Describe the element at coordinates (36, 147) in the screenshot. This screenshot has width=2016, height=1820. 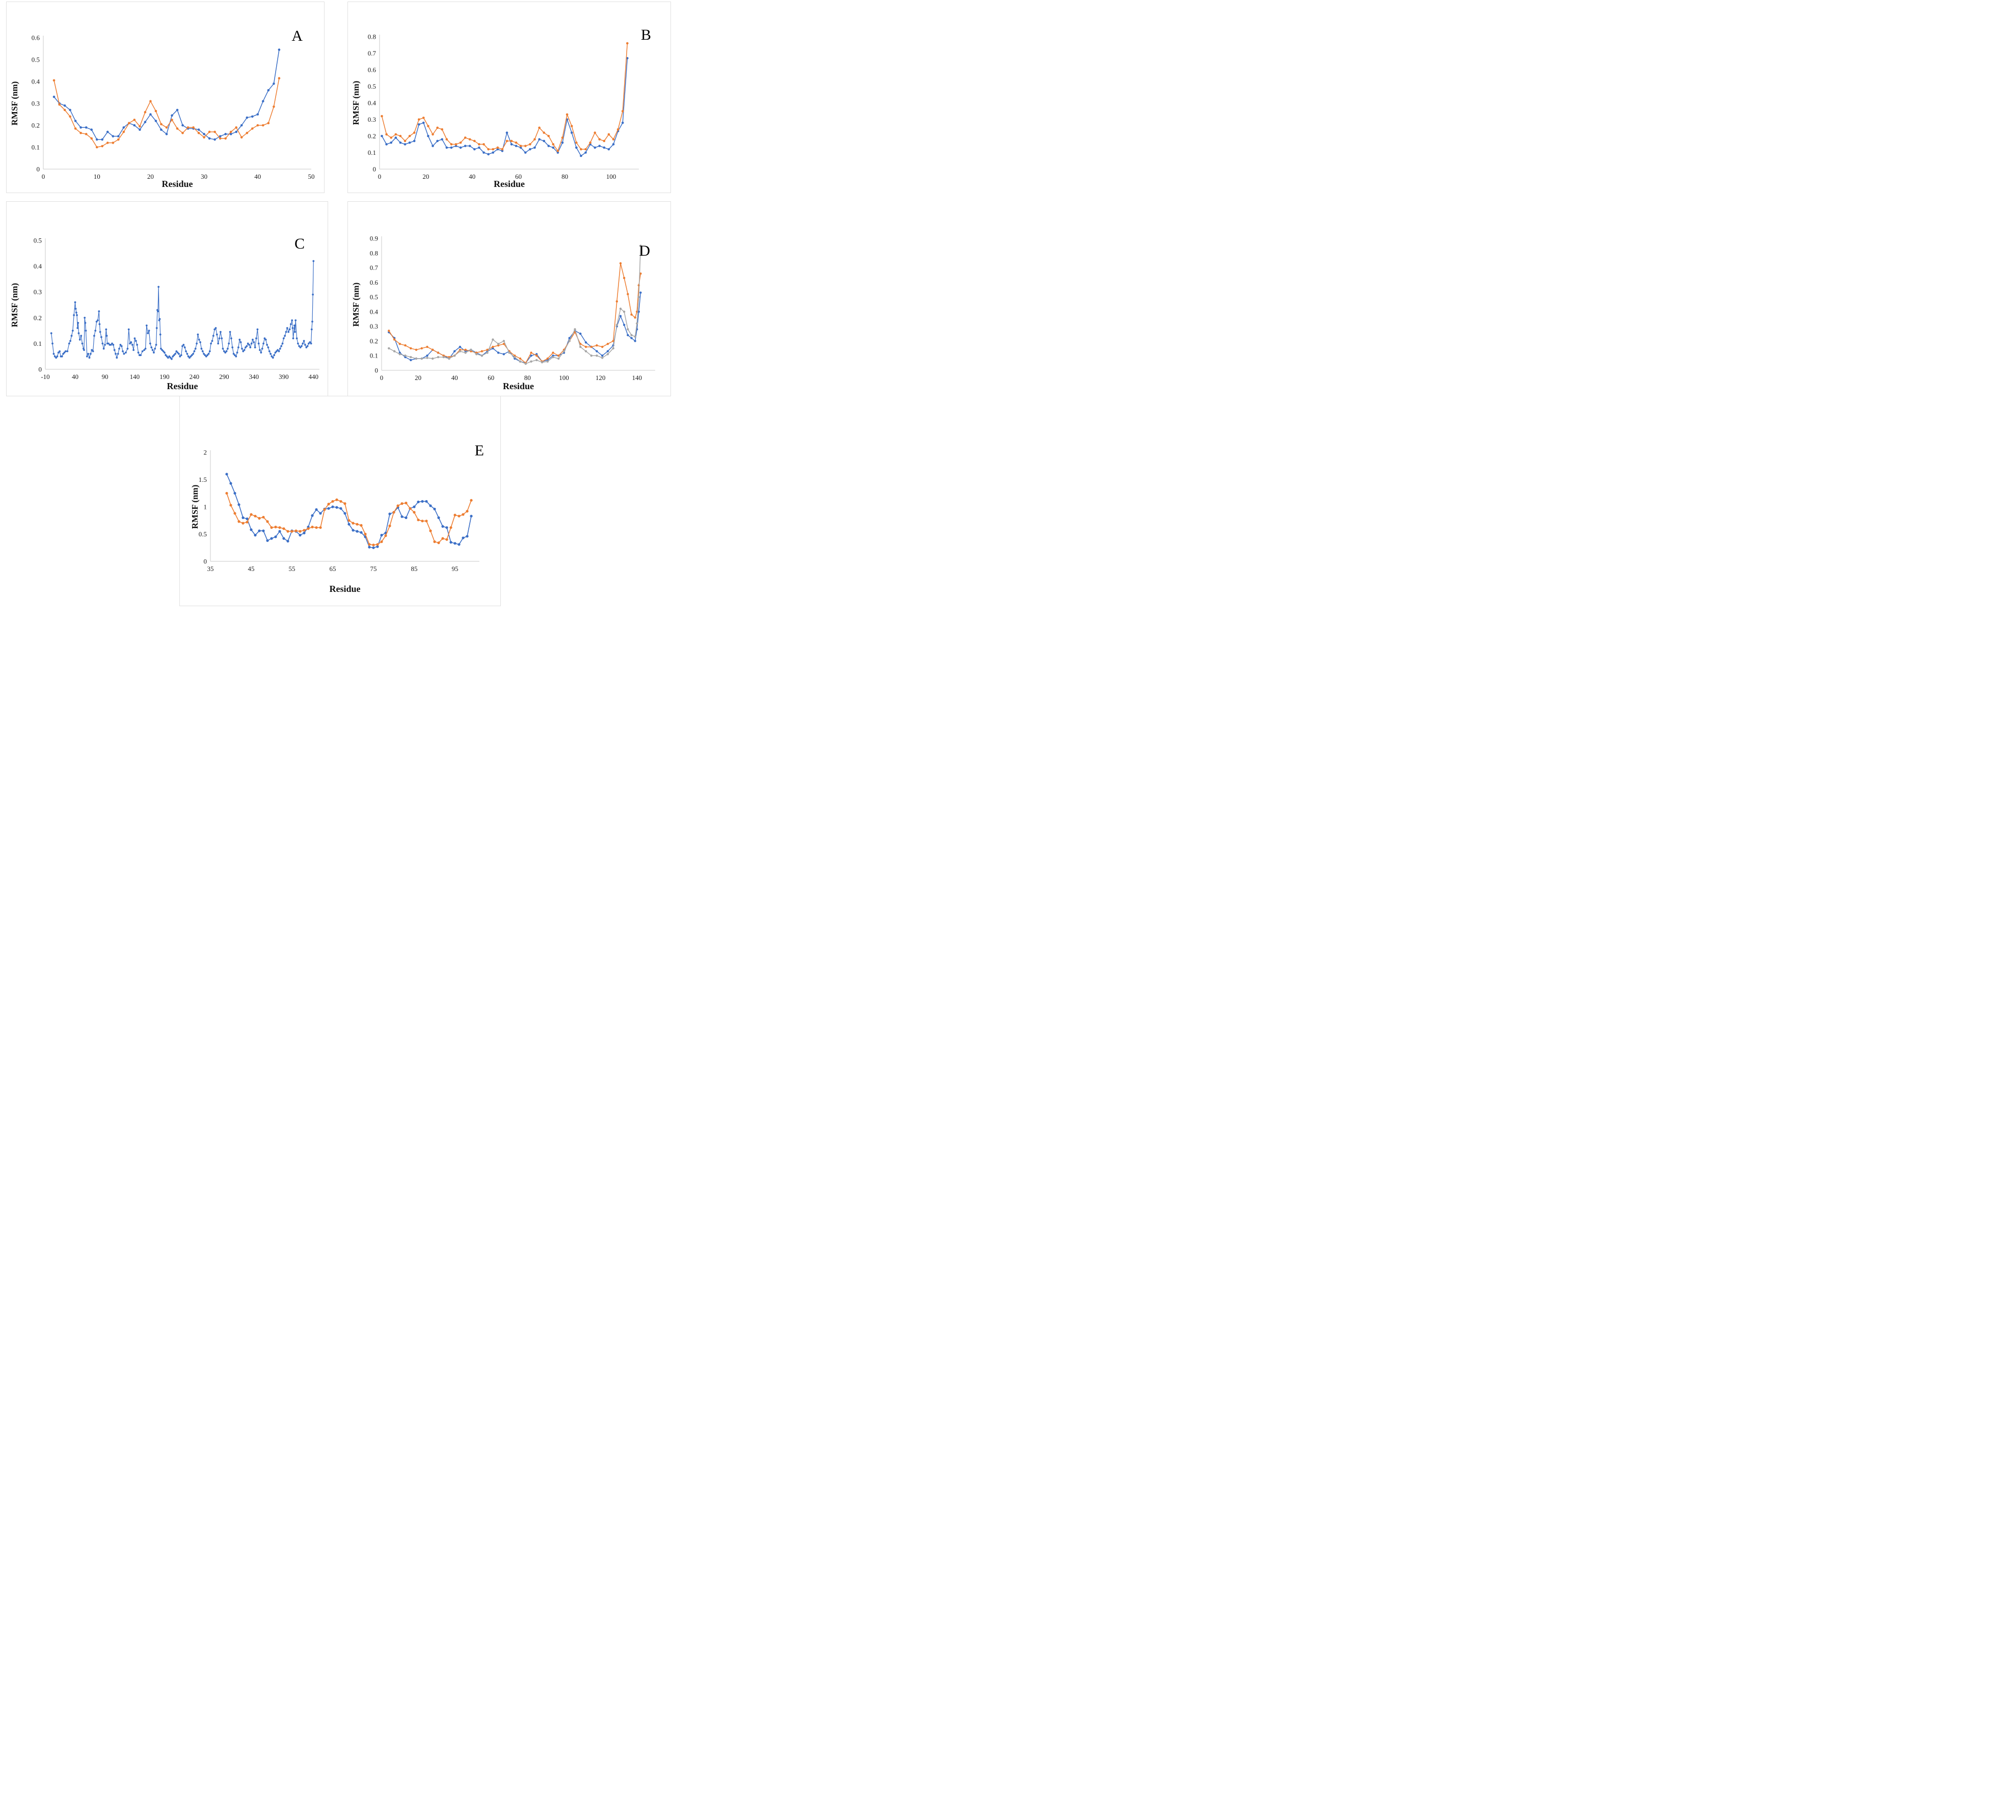
I see `y-tick-label: 0.1` at that location.